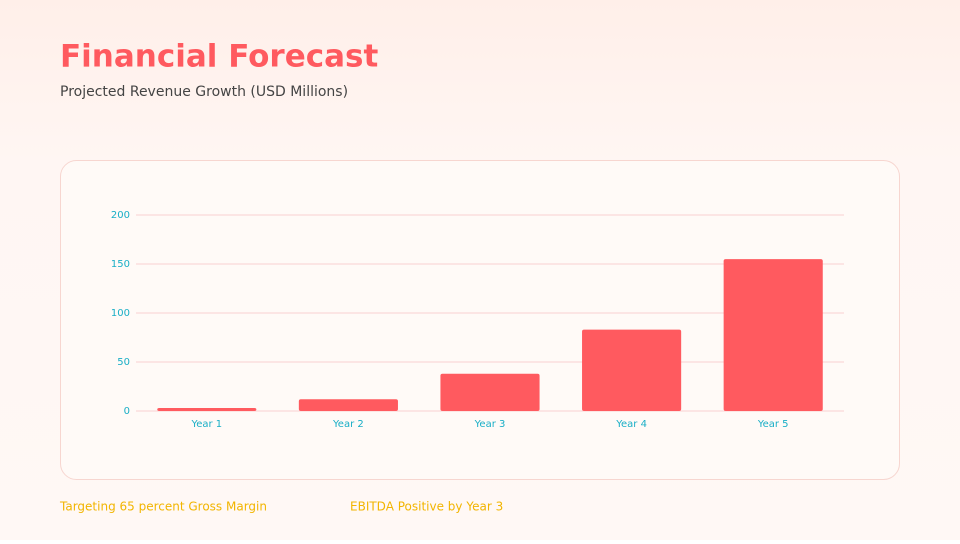  Describe the element at coordinates (219, 57) in the screenshot. I see `title: Financial Forecast` at that location.